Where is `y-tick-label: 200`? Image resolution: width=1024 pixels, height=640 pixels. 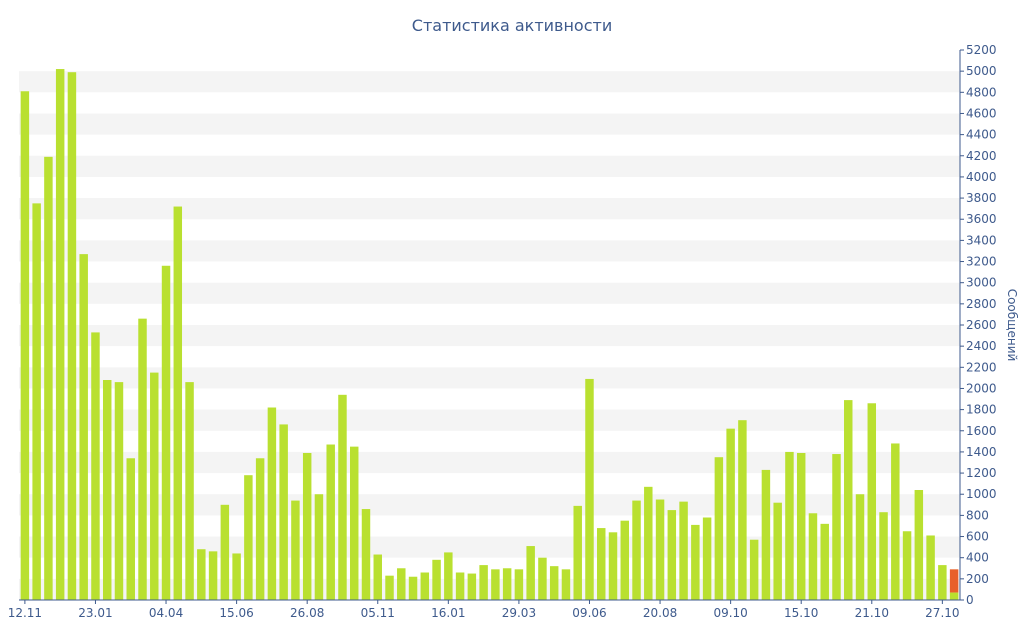 y-tick-label: 200 is located at coordinates (977, 579).